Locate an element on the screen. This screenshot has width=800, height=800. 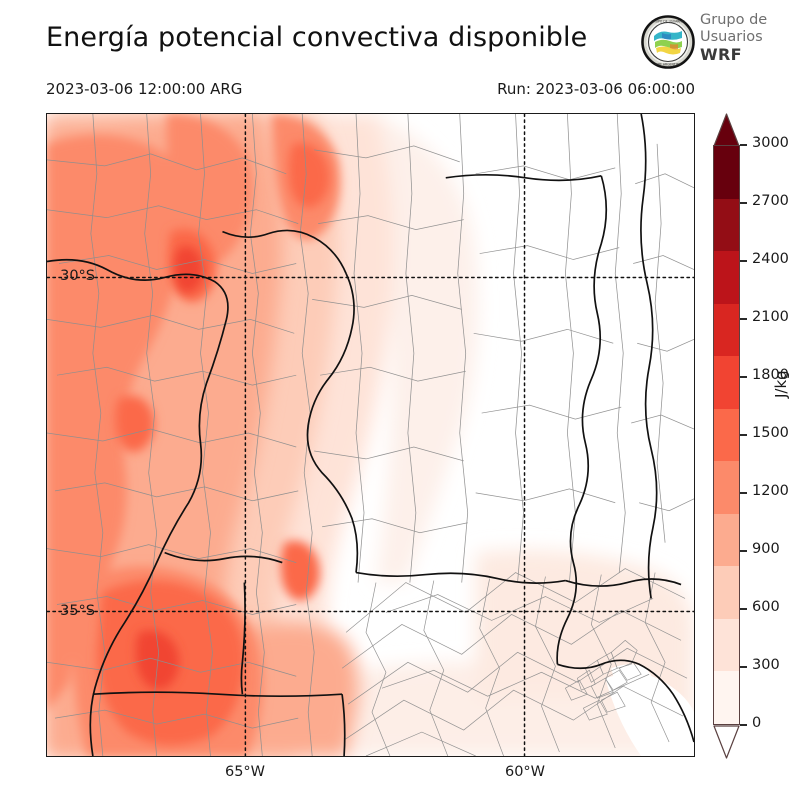
colorbar-unit-label: J/kg is located at coordinates (781, 384).